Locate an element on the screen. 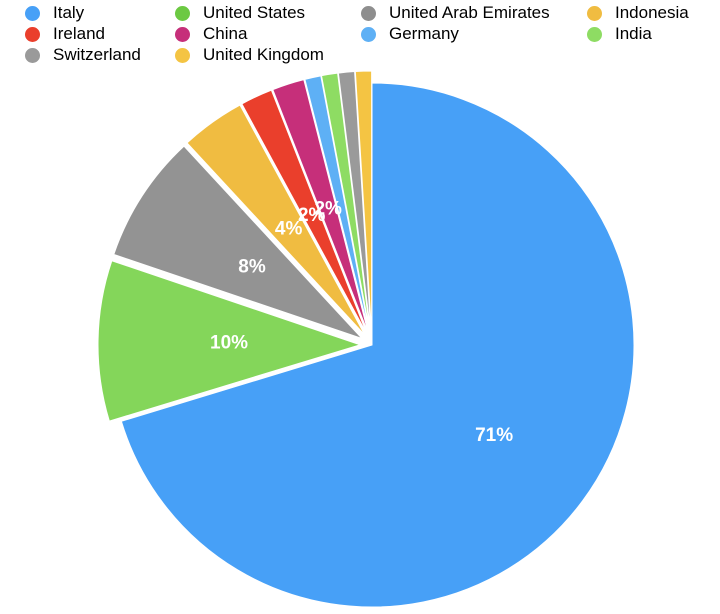  legend-item-ireland: Ireland is located at coordinates (65, 34).